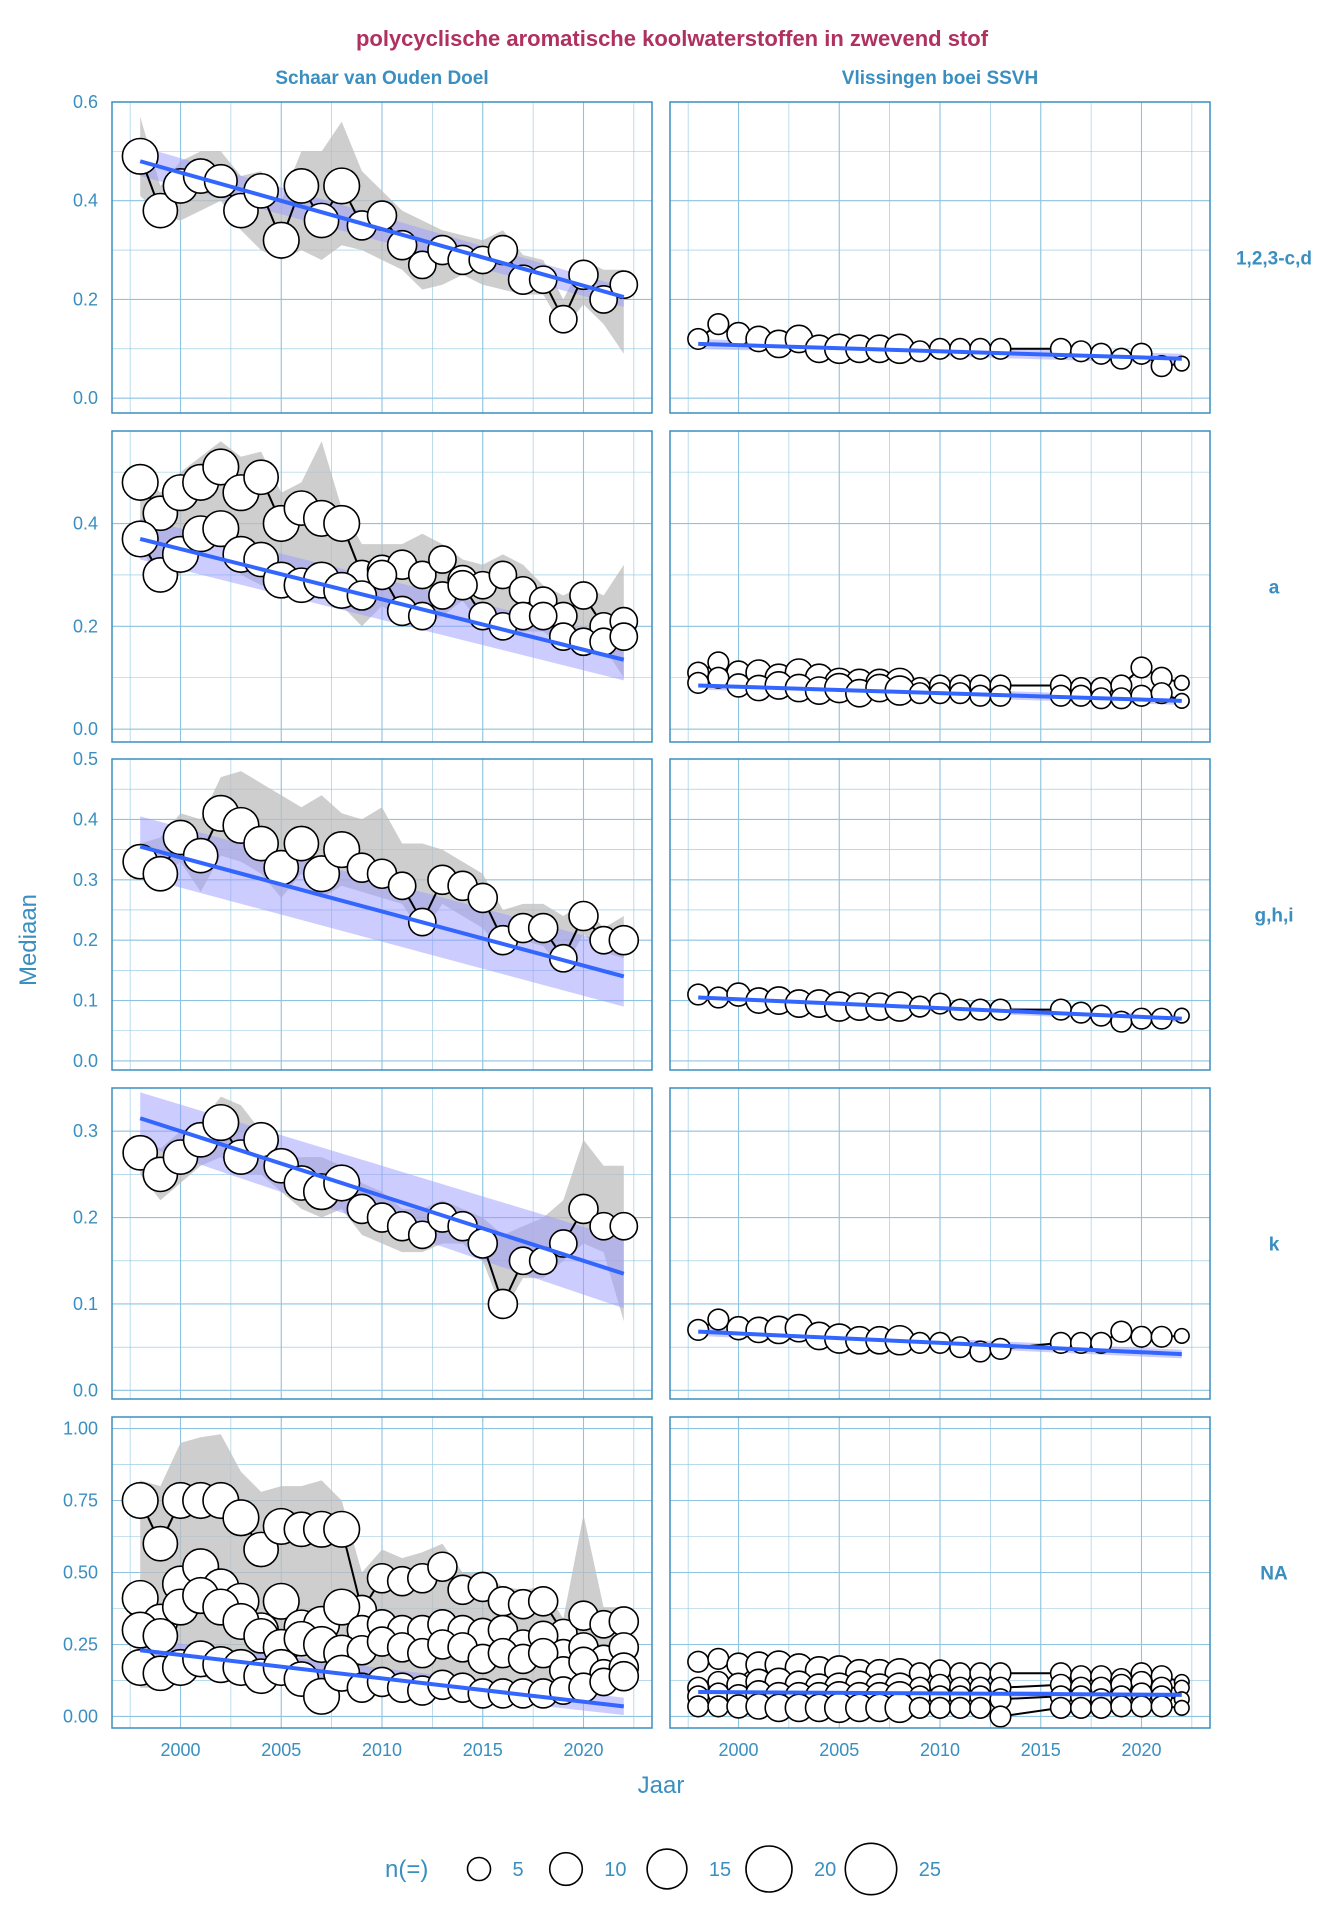 This screenshot has height=1920, width=1344. Describe the element at coordinates (615, 1870) in the screenshot. I see `legend-label: 10` at that location.